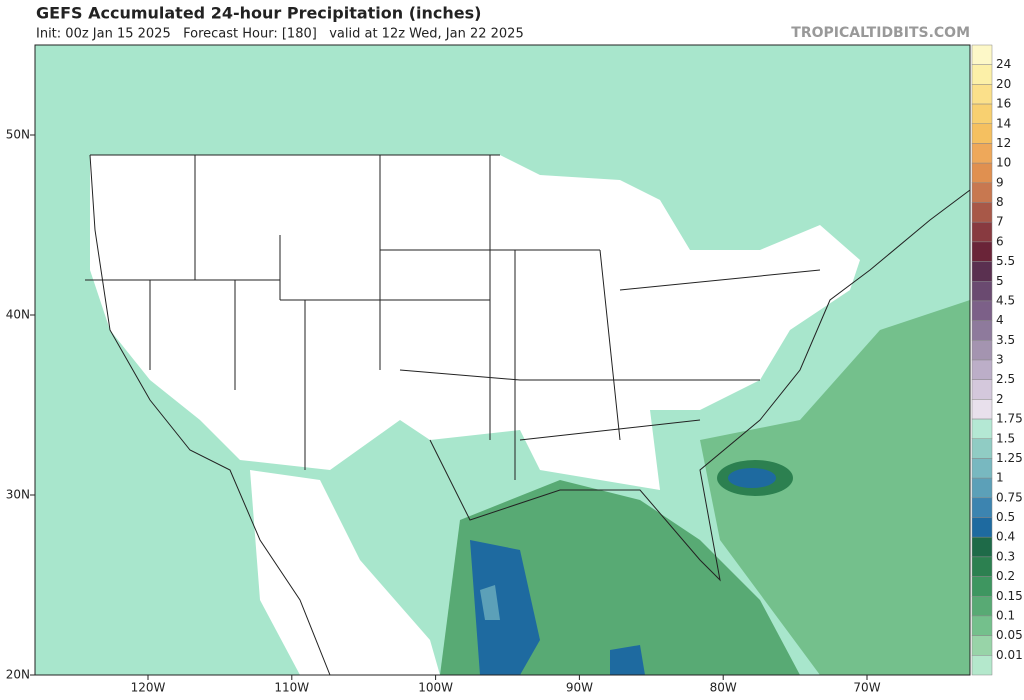 The height and width of the screenshot is (700, 1024). What do you see at coordinates (1000, 320) in the screenshot?
I see `colorbar-label: 4` at bounding box center [1000, 320].